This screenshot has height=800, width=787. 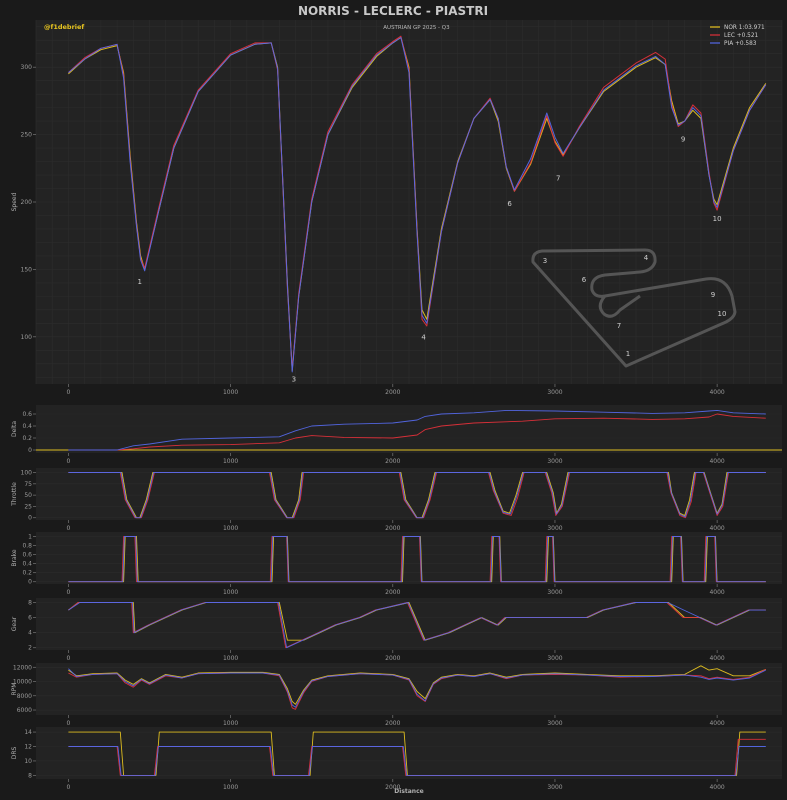 What do you see at coordinates (69, 392) in the screenshot?
I see `speed-xtick-label: 0` at bounding box center [69, 392].